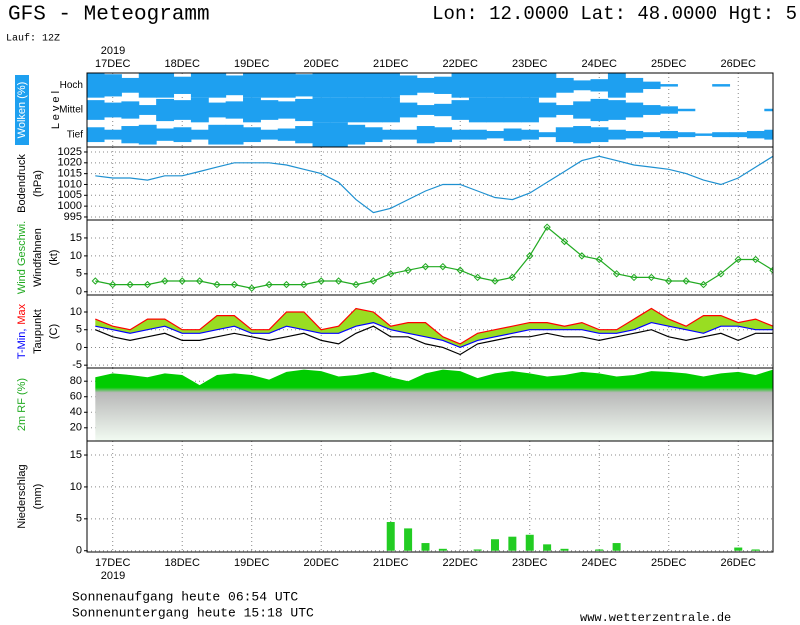  I want to click on y-axis-label: Bodendruck, so click(22, 183).